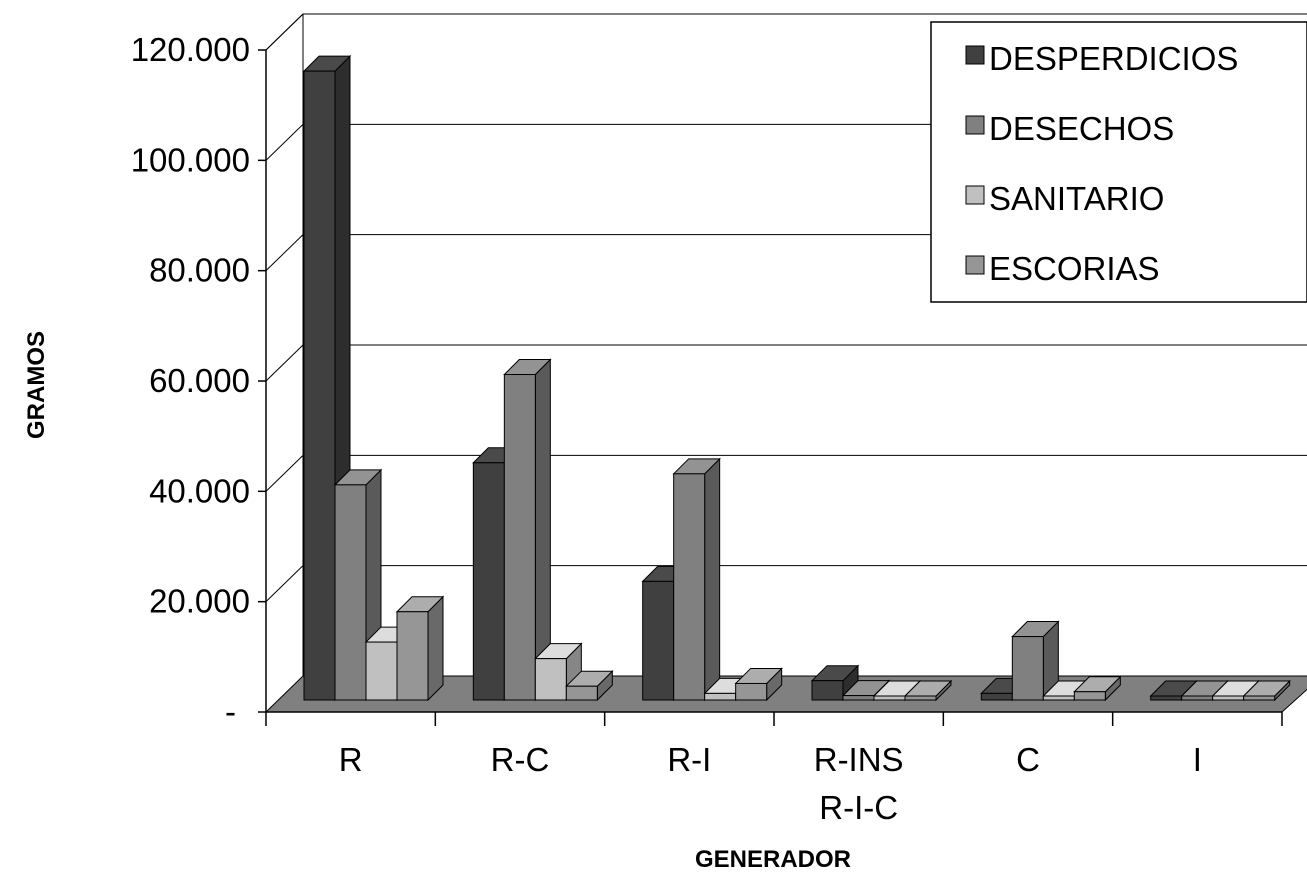 This screenshot has height=872, width=1307. I want to click on x-category-label: I, so click(1197, 759).